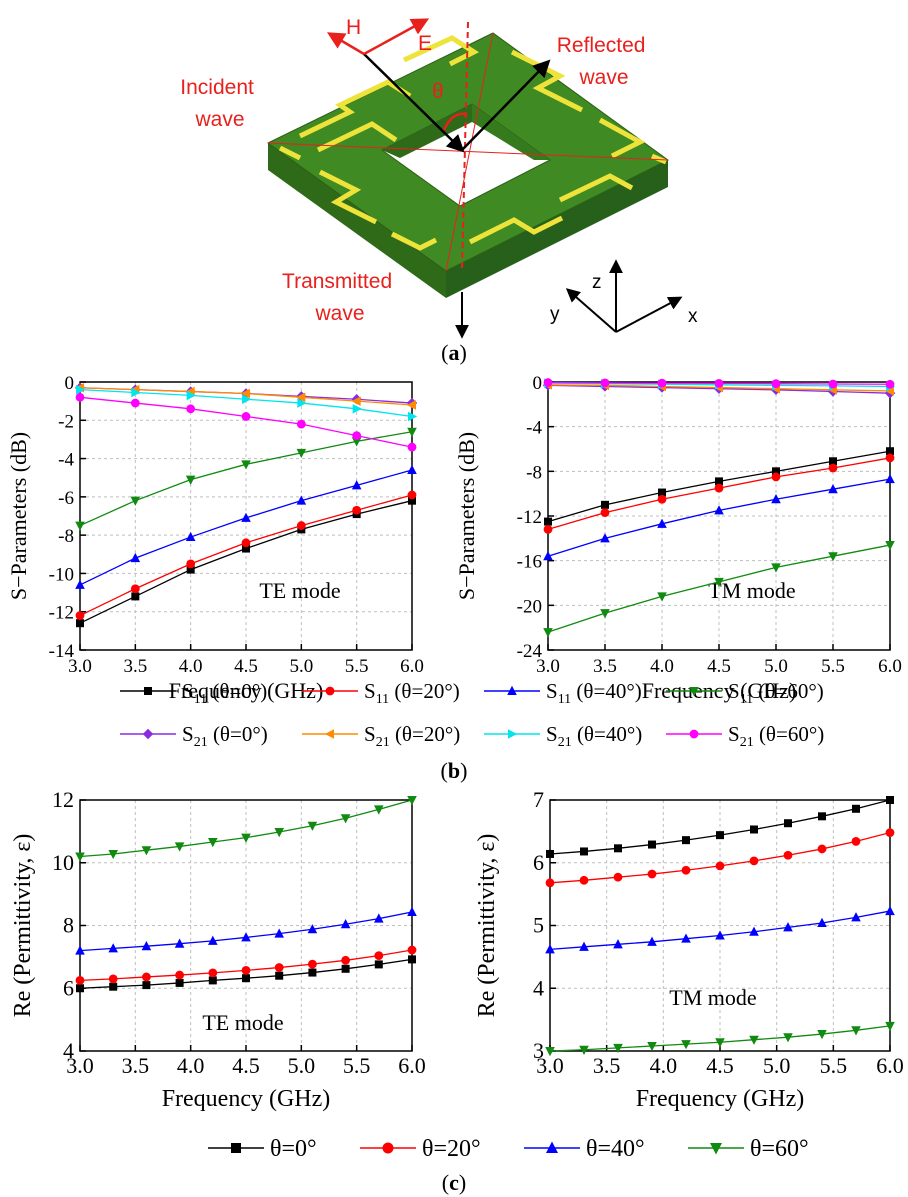  Describe the element at coordinates (191, 1065) in the screenshot. I see `x-tick-label: 4.0` at that location.